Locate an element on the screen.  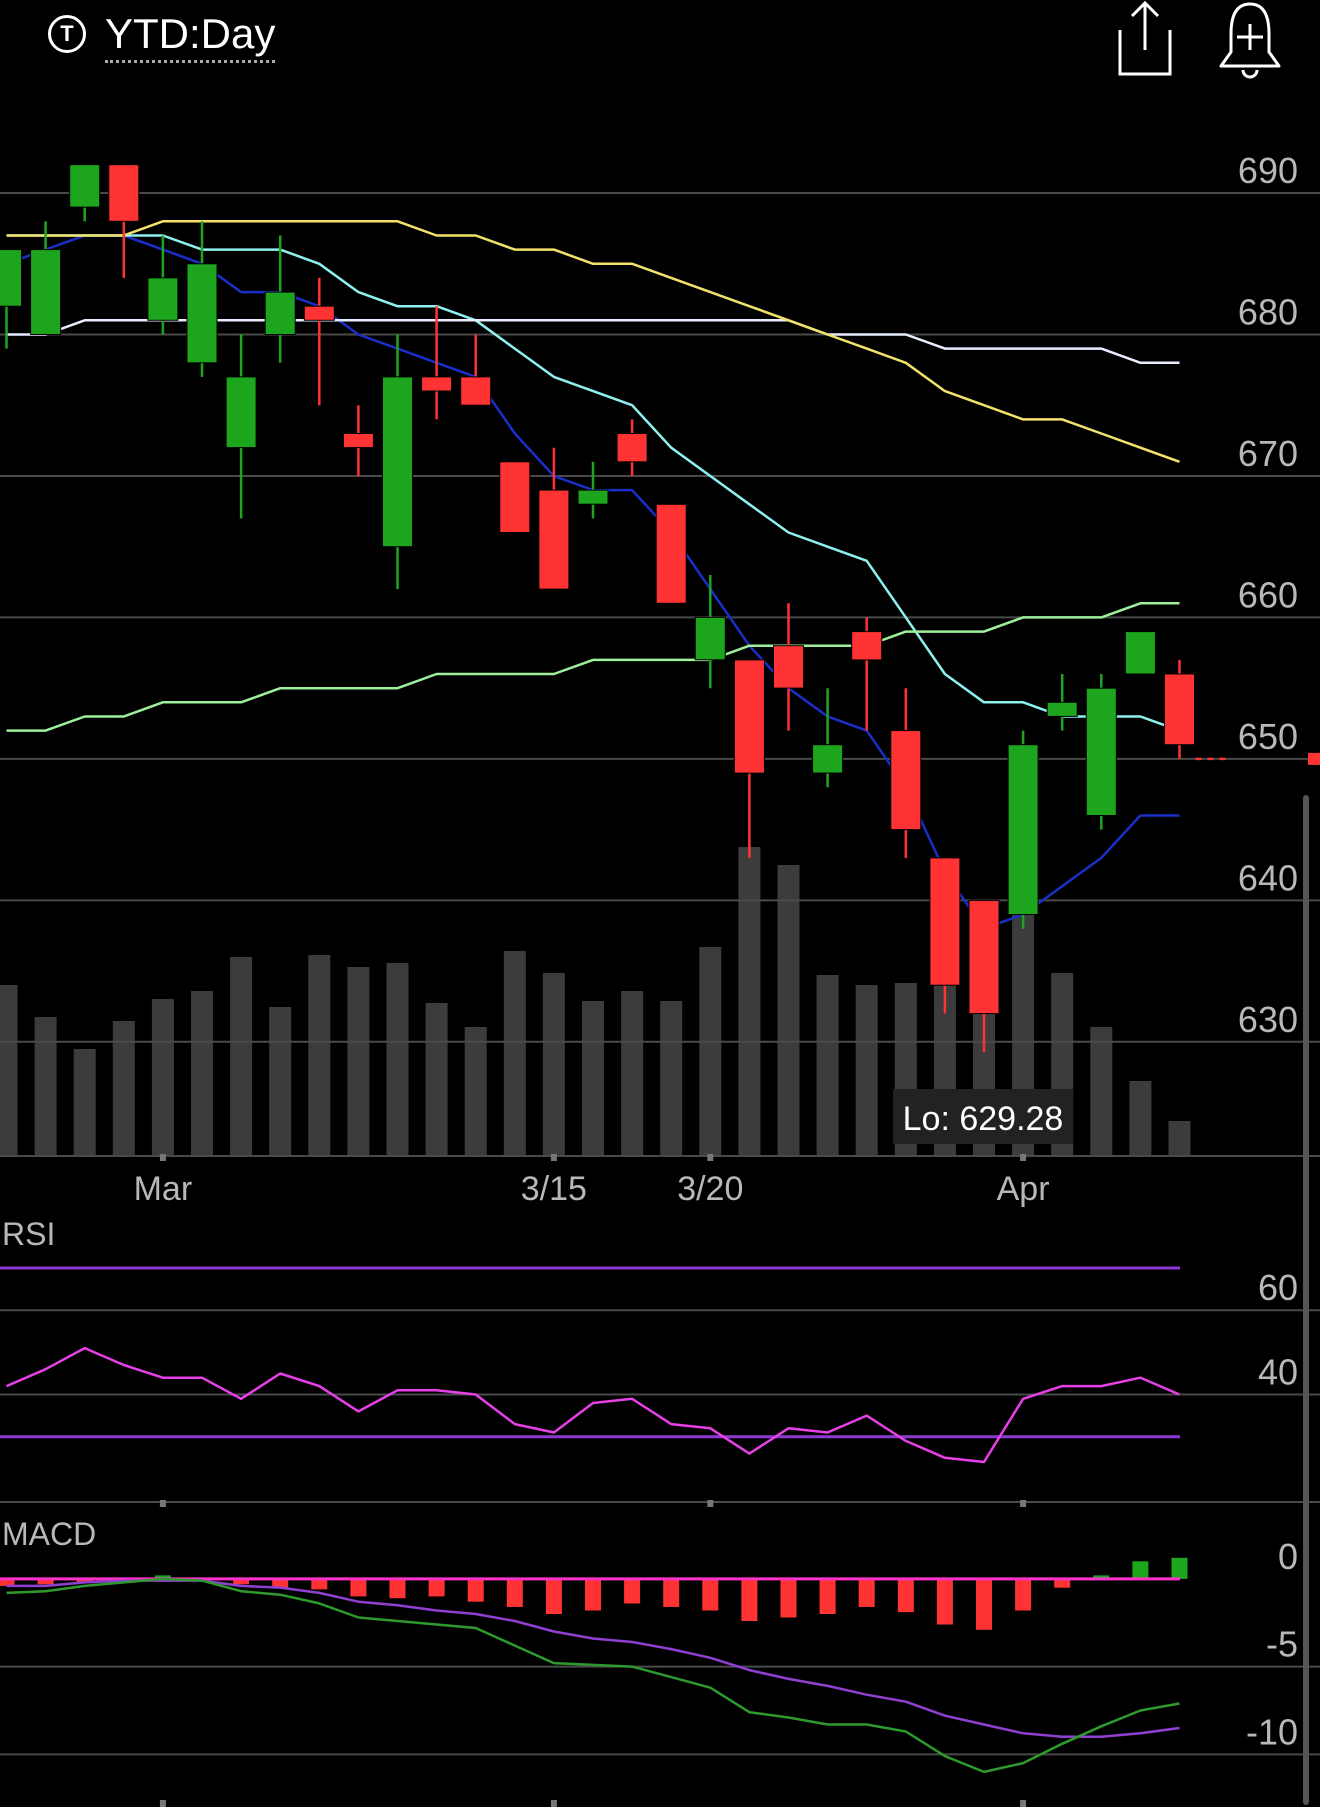
date-tick-label: Apr is located at coordinates (1023, 1189).